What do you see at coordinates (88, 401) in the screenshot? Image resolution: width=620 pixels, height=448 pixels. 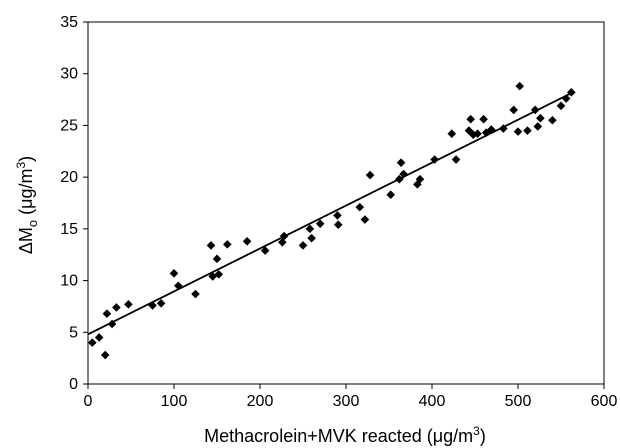 I see `x-tick-label: 0` at bounding box center [88, 401].